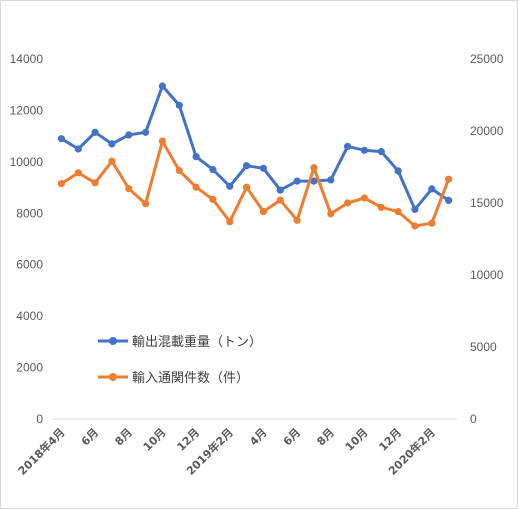  I want to click on x-tick-label: 4月, so click(258, 437).